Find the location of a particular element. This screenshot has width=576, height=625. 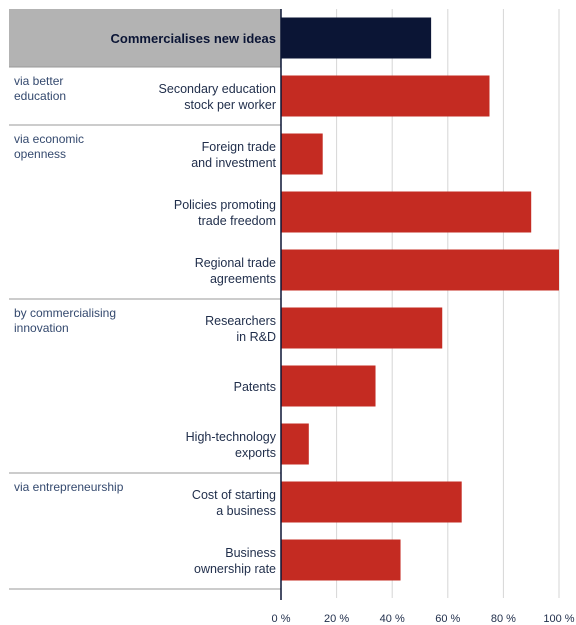

category-label-line: High-technology is located at coordinates (231, 437).